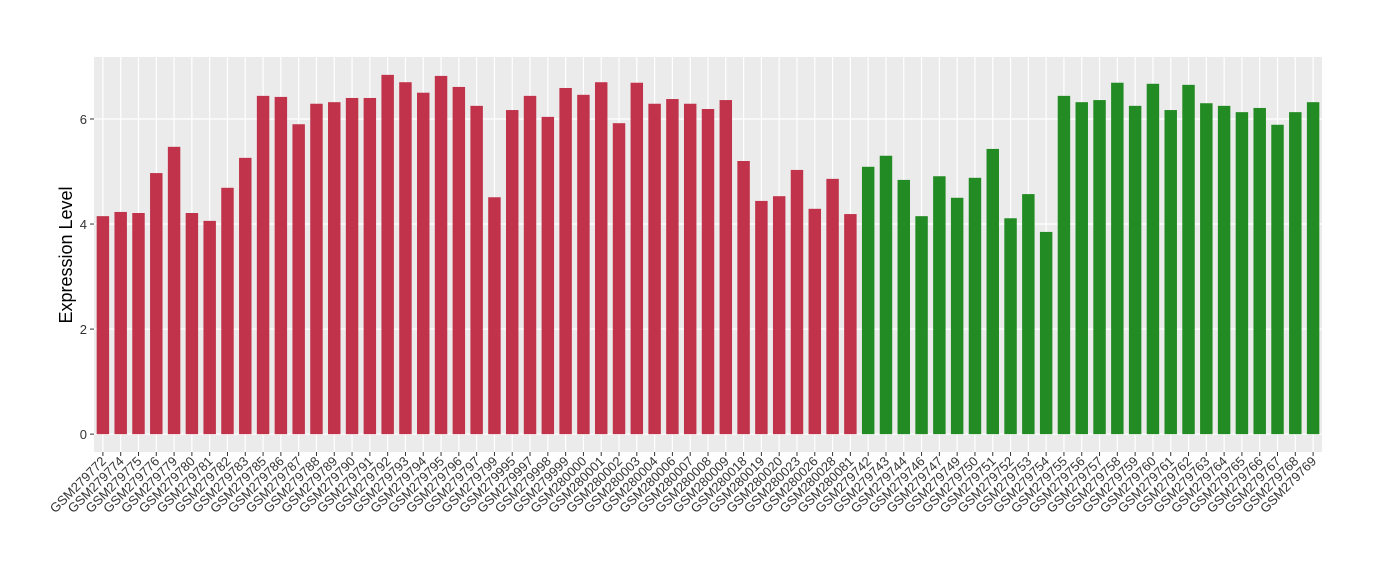  Describe the element at coordinates (66, 254) in the screenshot. I see `y-axis-label: Expression Level` at that location.